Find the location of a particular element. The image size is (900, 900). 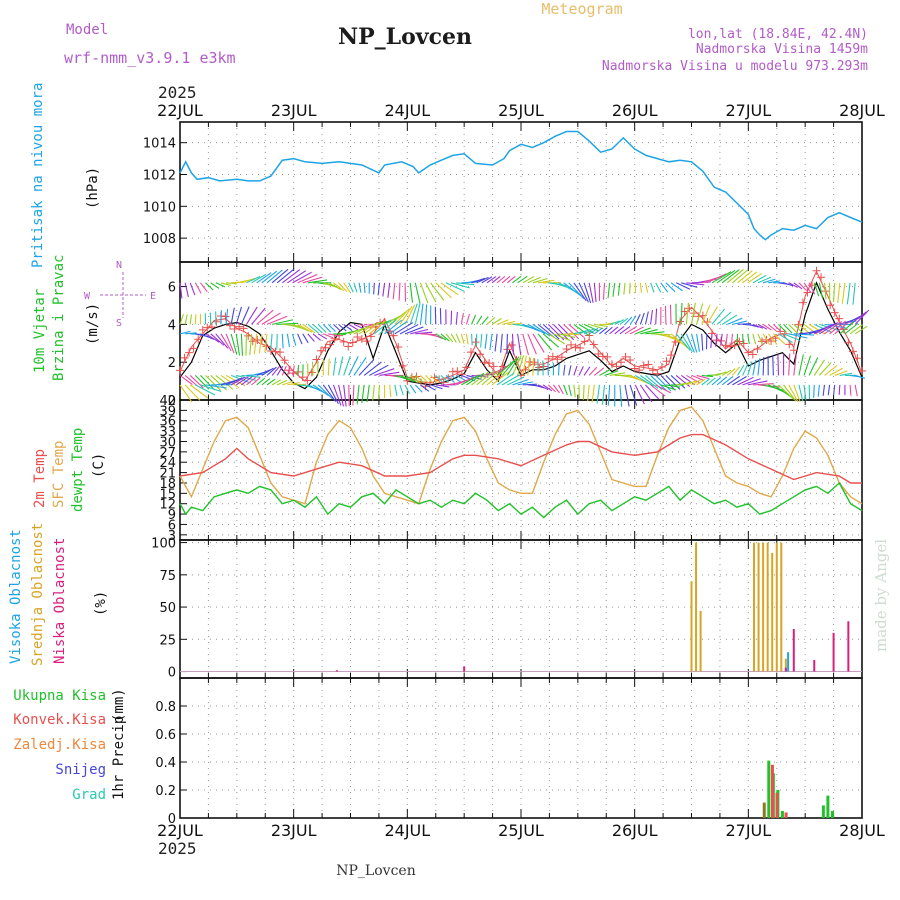

x-label-bottom: 24JUL is located at coordinates (407, 830).